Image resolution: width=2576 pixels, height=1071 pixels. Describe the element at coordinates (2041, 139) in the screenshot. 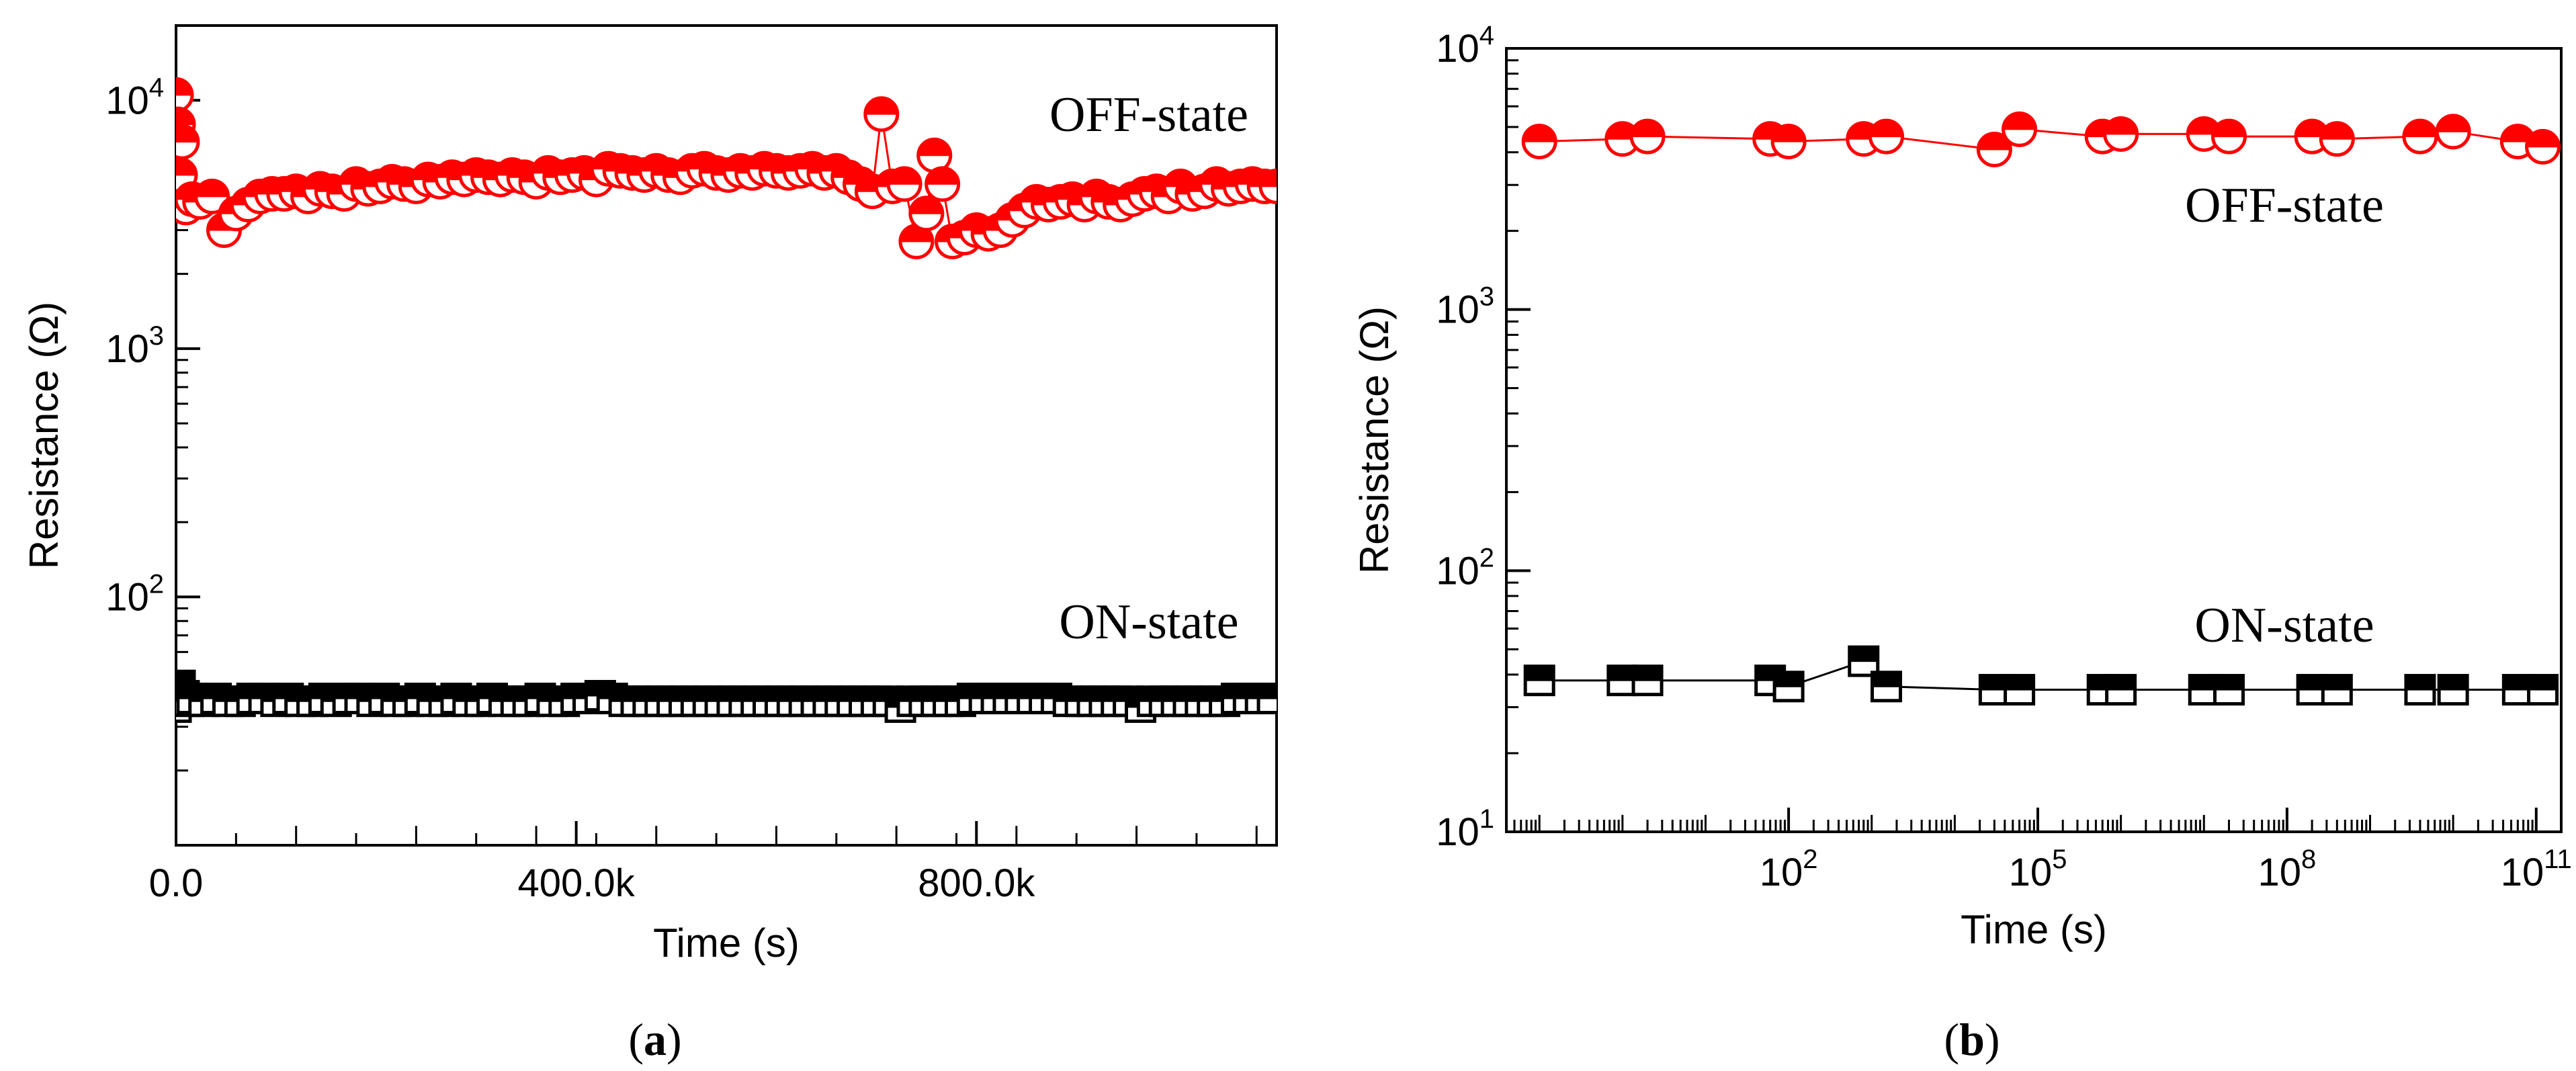

I see `off-state-series-b` at that location.